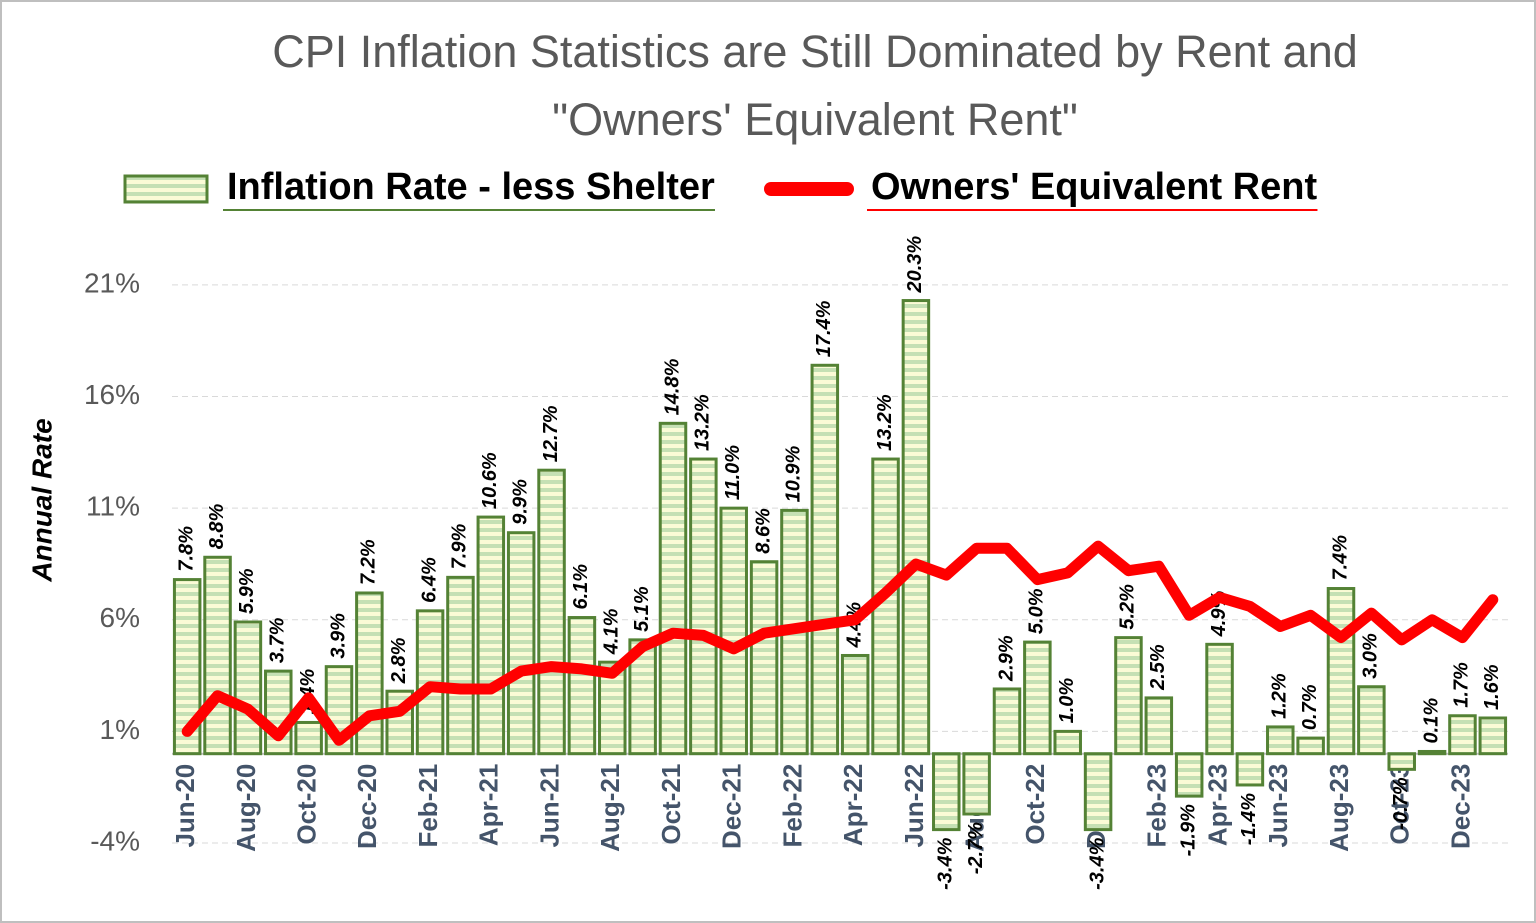 The image size is (1536, 923). What do you see at coordinates (112, 282) in the screenshot?
I see `y-tick-label: 21%` at bounding box center [112, 282].